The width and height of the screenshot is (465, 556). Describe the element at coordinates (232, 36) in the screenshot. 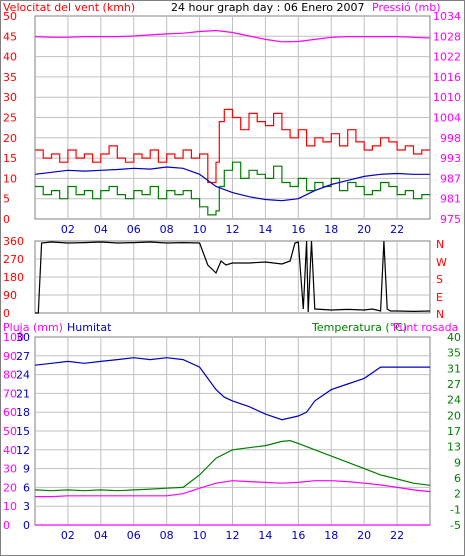

I see `pressure-series` at that location.